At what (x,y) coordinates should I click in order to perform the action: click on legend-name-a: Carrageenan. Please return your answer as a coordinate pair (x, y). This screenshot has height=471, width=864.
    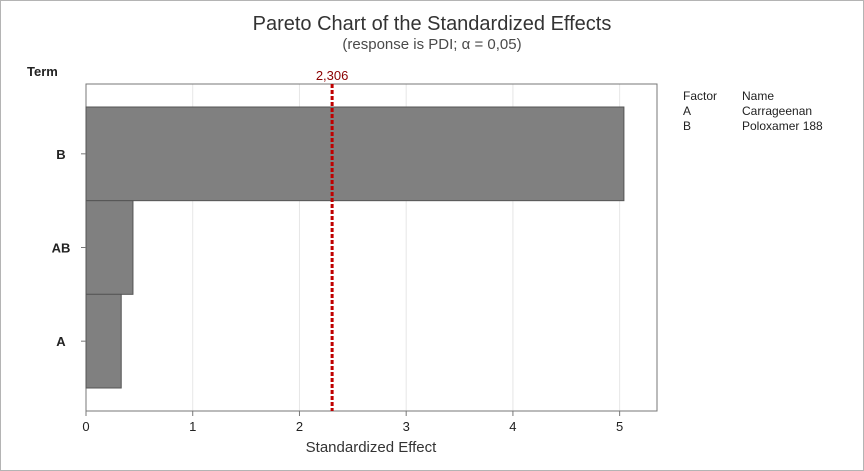
    Looking at the image, I should click on (777, 111).